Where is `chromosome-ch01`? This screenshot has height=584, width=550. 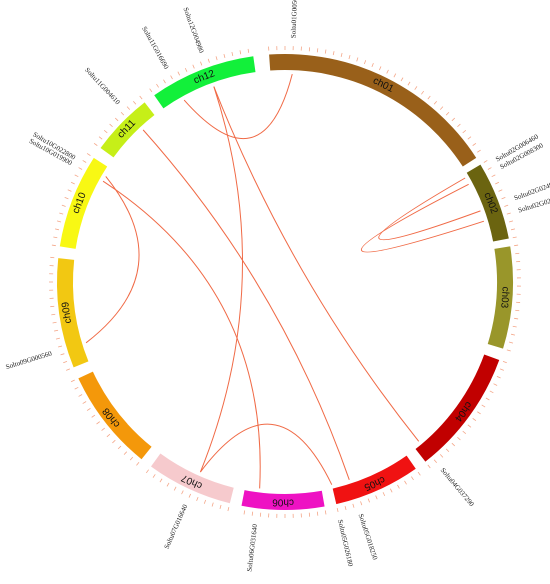
chromosome-ch01 is located at coordinates (372, 110).